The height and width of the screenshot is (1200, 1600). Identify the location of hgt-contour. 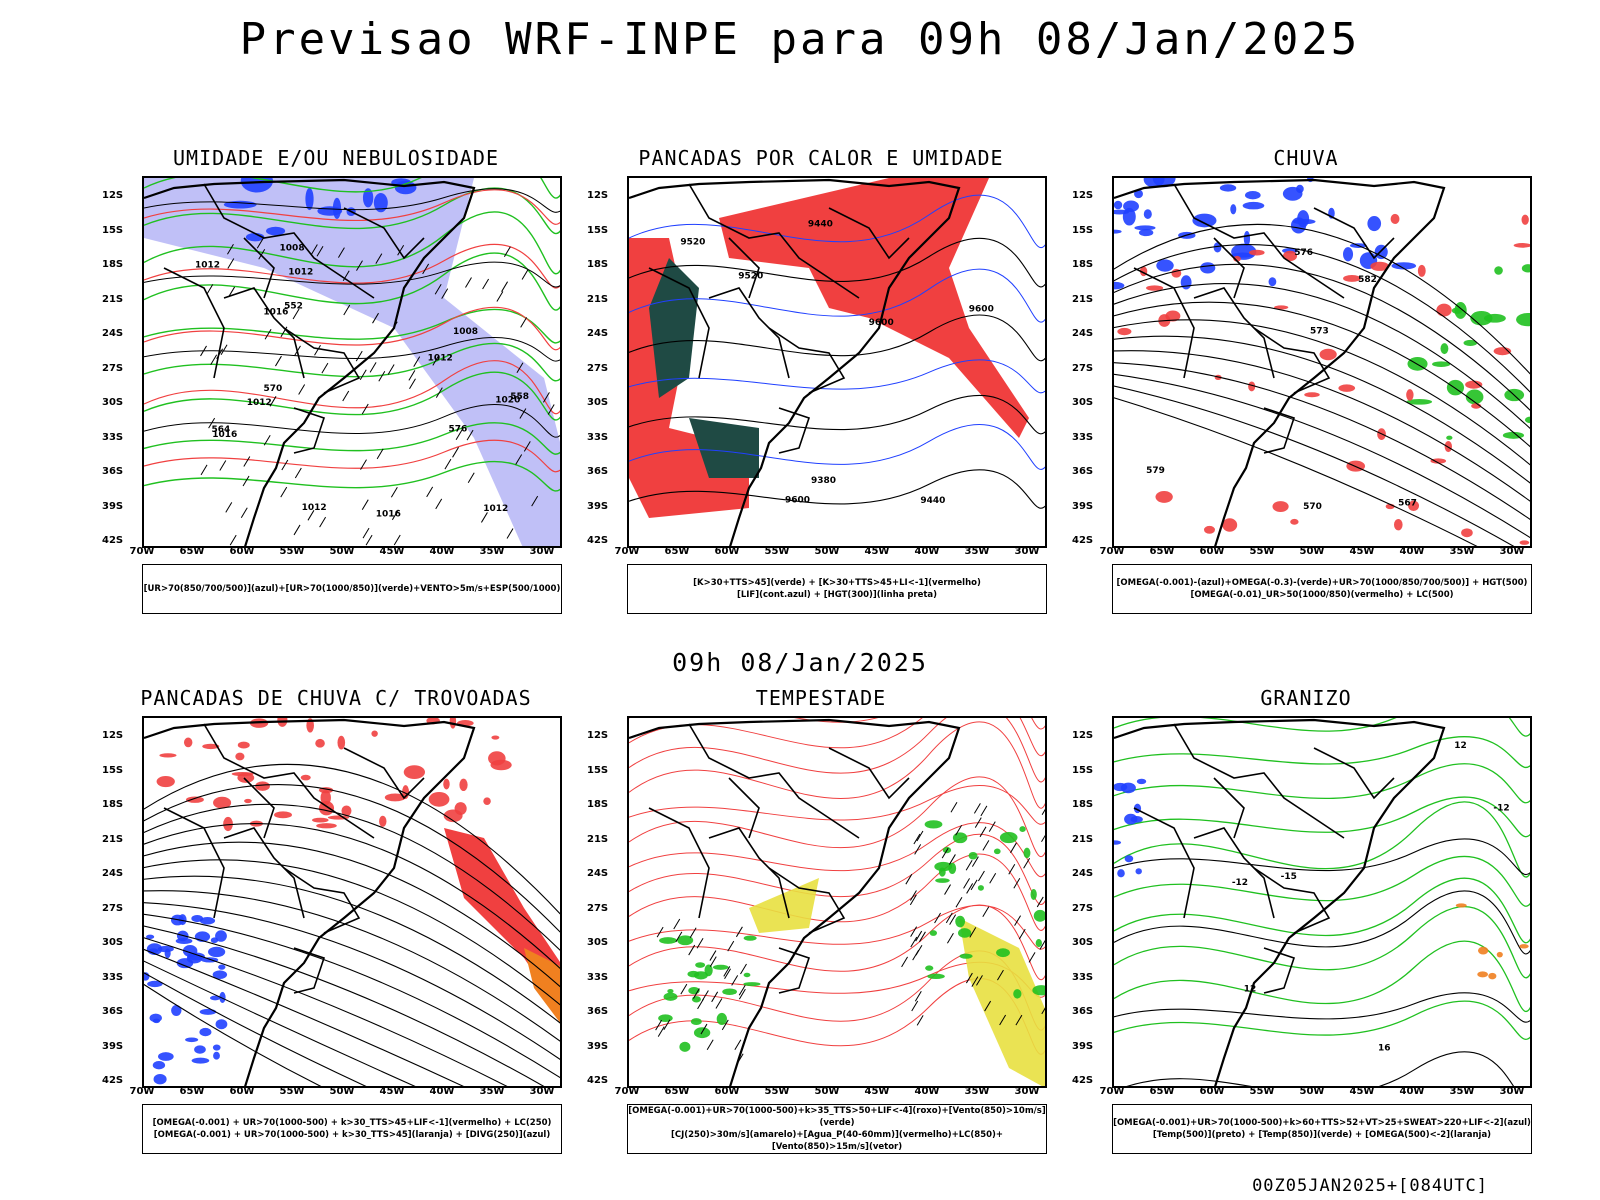
(837, 489).